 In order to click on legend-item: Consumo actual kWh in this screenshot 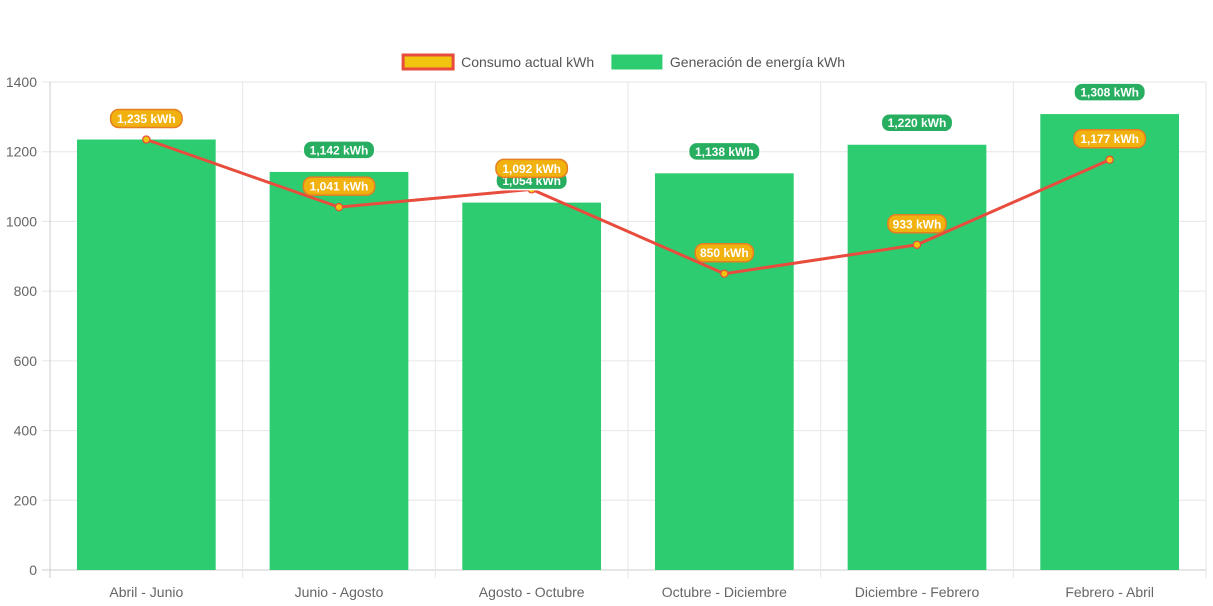, I will do `click(497, 62)`.